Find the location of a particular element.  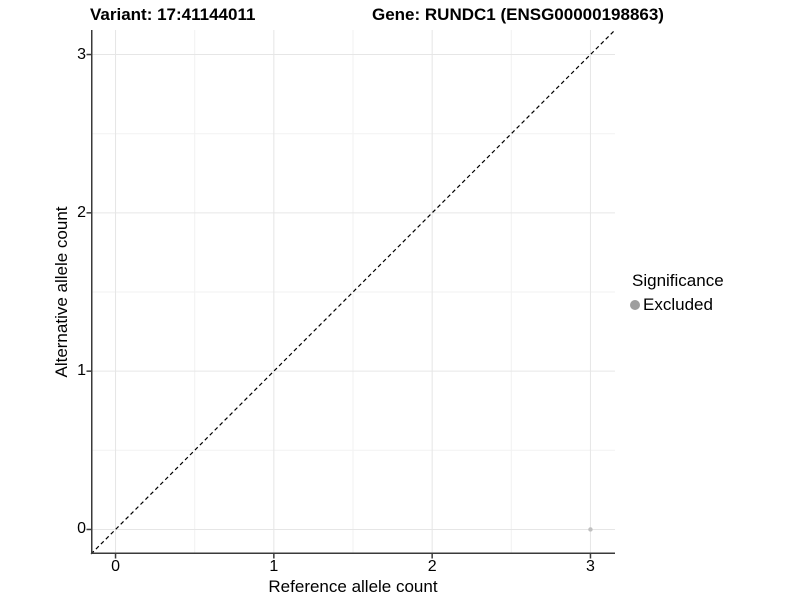

data-point-excluded is located at coordinates (590, 529).